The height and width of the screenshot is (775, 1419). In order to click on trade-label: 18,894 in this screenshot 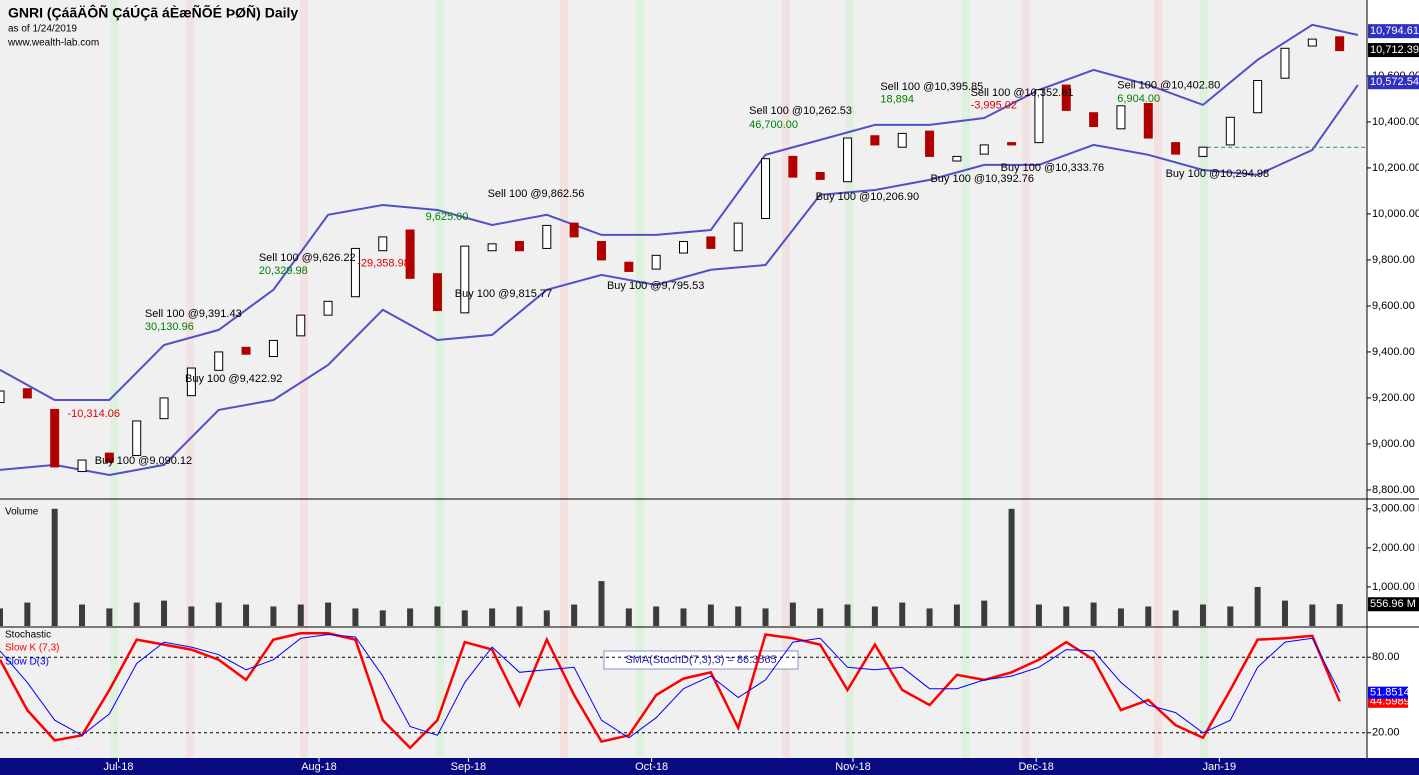, I will do `click(897, 100)`.